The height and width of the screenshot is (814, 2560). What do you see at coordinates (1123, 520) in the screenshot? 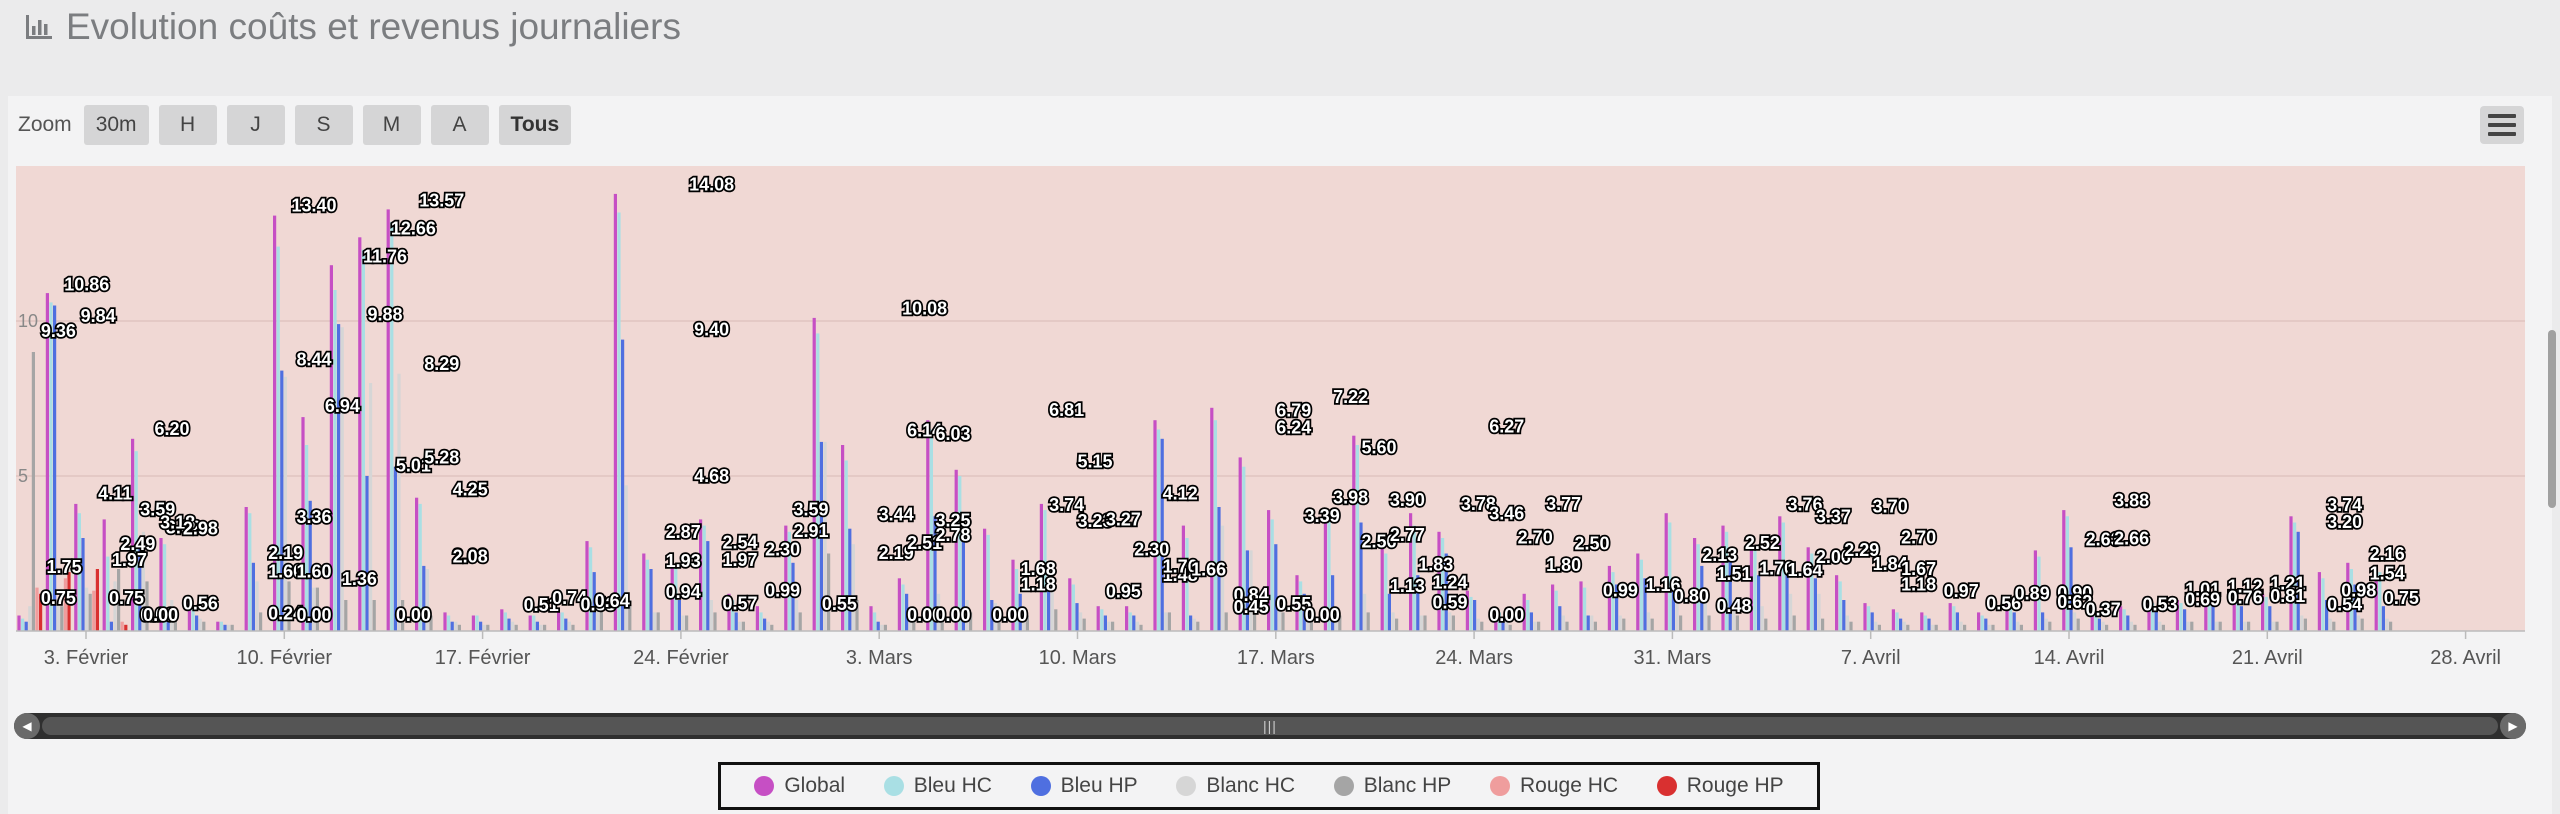
I see `data-label: 3.27` at bounding box center [1123, 520].